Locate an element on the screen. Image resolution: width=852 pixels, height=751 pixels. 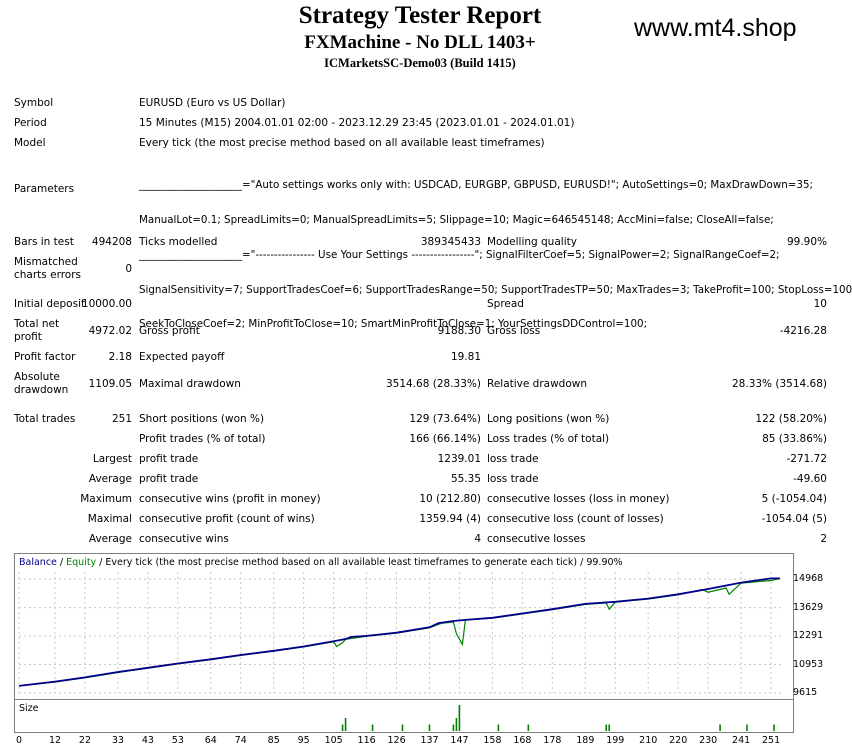
average-profit-value: 55.35 is located at coordinates (465, 479).